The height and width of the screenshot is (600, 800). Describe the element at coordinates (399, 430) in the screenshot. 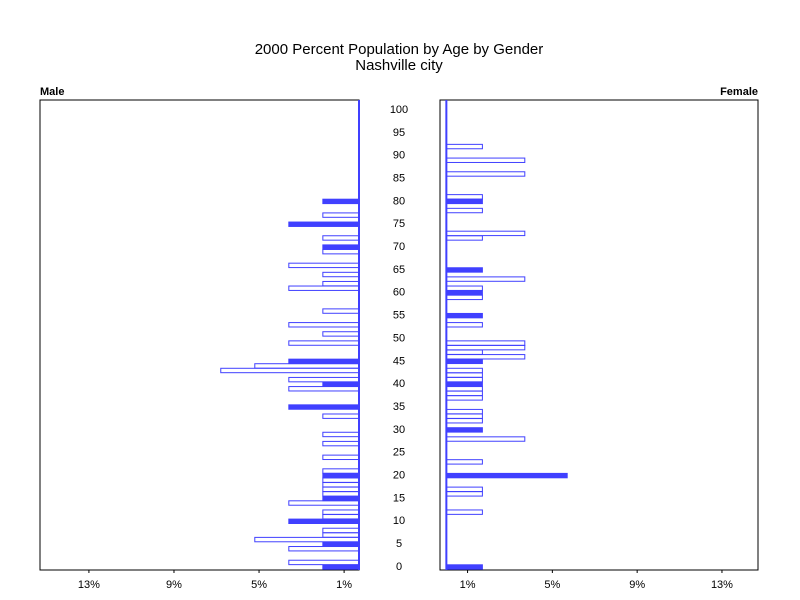

I see `y-tick-label: 30` at that location.